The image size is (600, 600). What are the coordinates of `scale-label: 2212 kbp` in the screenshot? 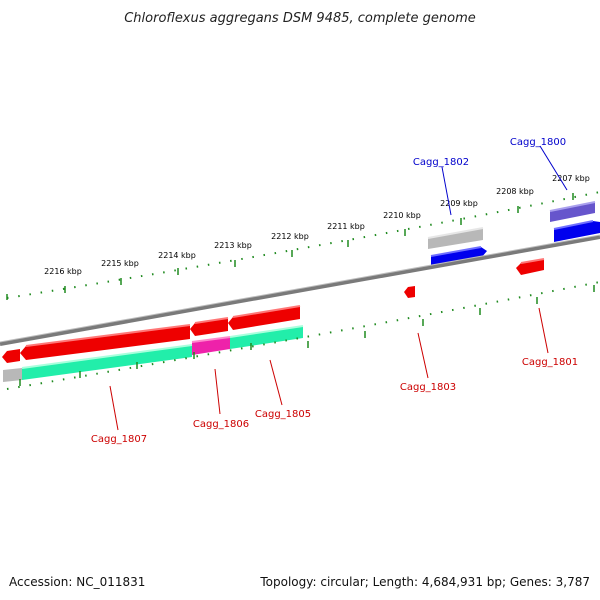 It's located at (290, 236).